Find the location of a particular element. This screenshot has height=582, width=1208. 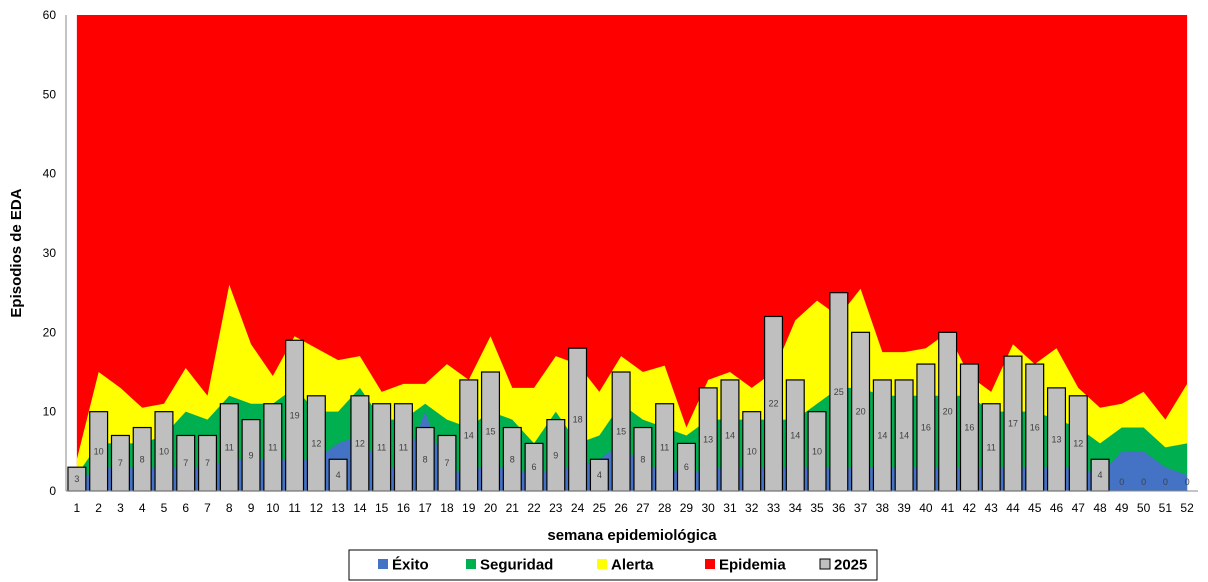

y-tick-label: 0 is located at coordinates (52, 491).